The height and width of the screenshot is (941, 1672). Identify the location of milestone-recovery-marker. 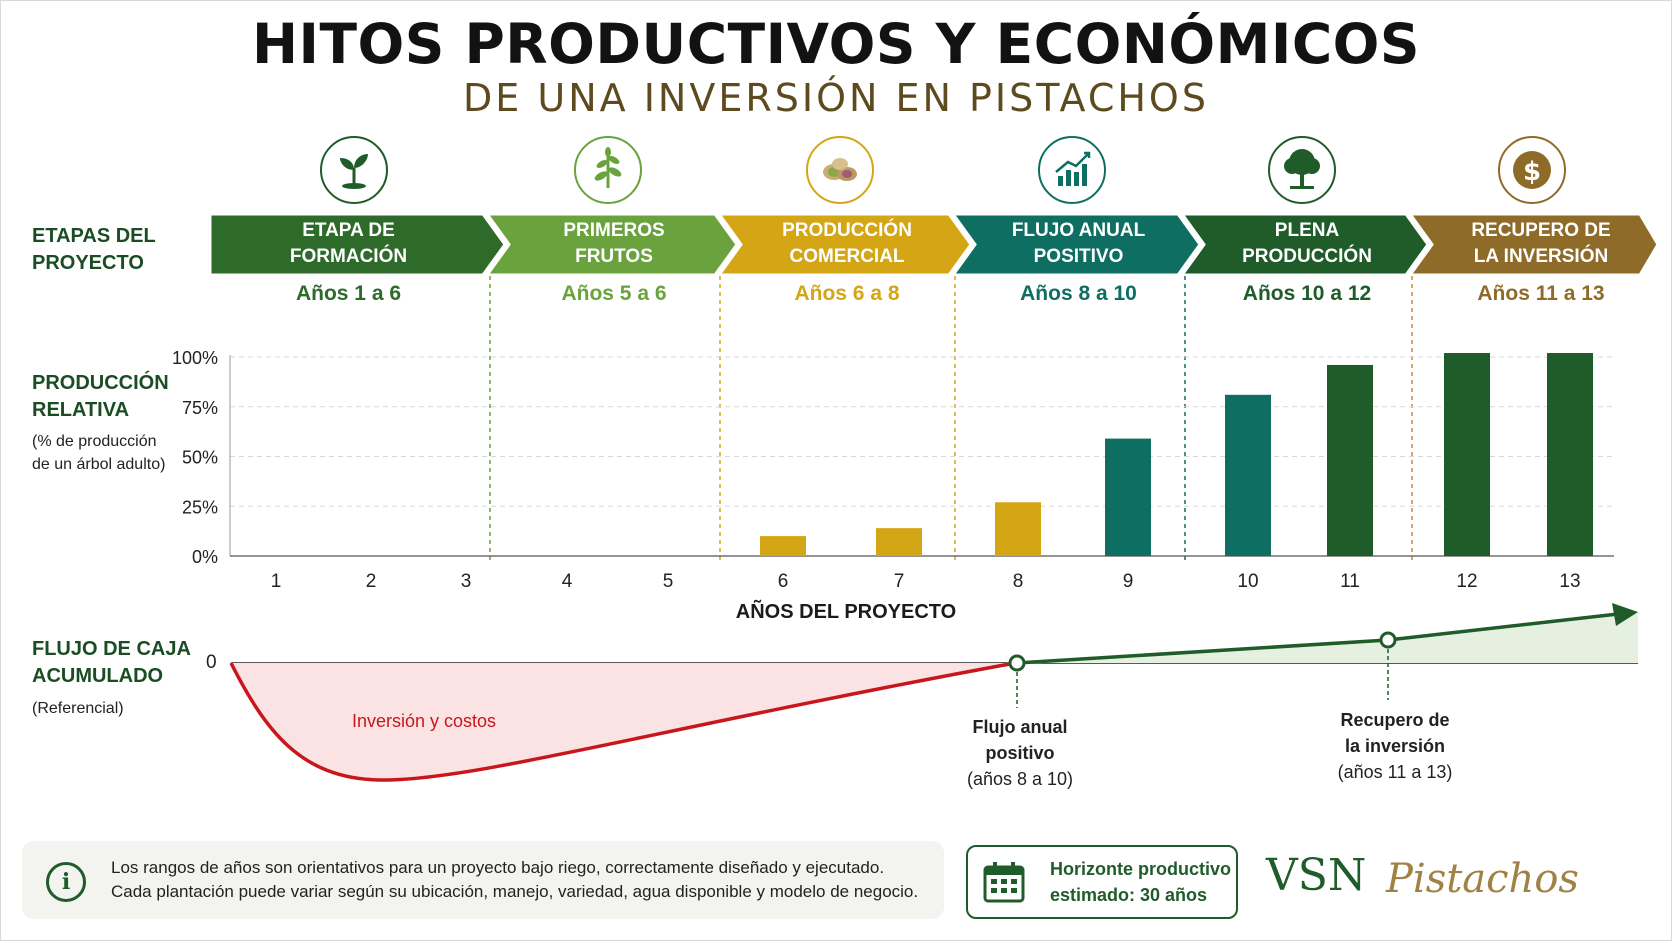
(1388, 640).